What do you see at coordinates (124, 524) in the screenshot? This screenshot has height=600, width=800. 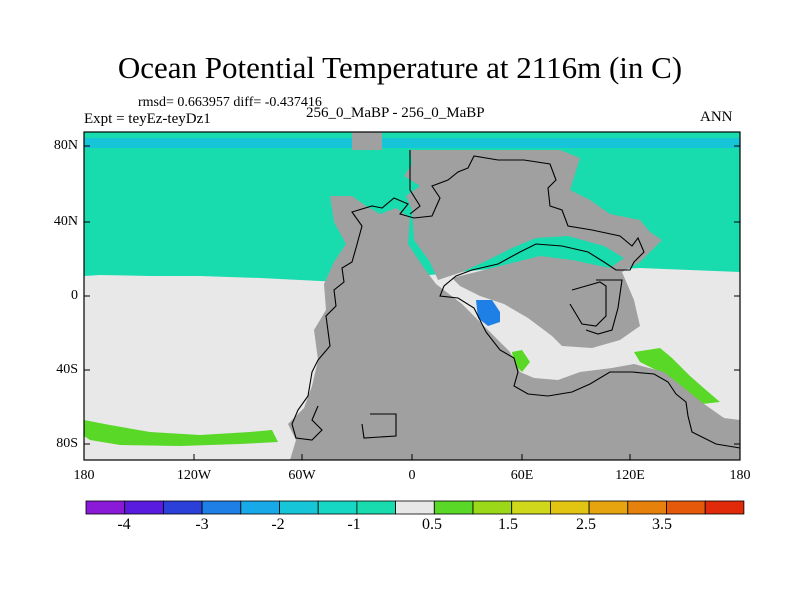 I see `colorbar-label-1: -4` at bounding box center [124, 524].